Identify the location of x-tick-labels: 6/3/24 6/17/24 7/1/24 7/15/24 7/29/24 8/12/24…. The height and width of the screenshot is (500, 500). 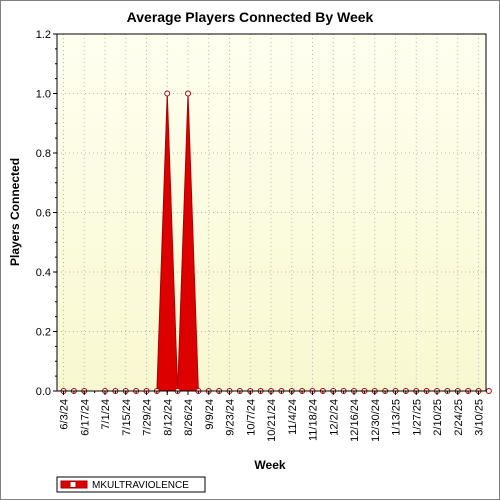
(272, 420).